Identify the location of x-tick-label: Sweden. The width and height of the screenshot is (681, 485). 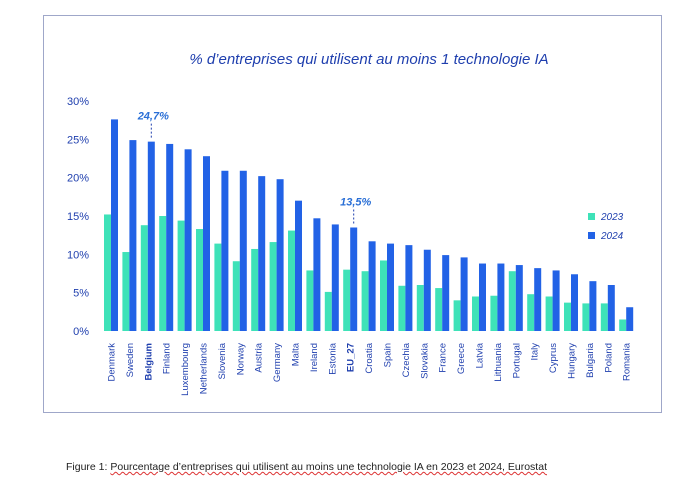
(130, 360).